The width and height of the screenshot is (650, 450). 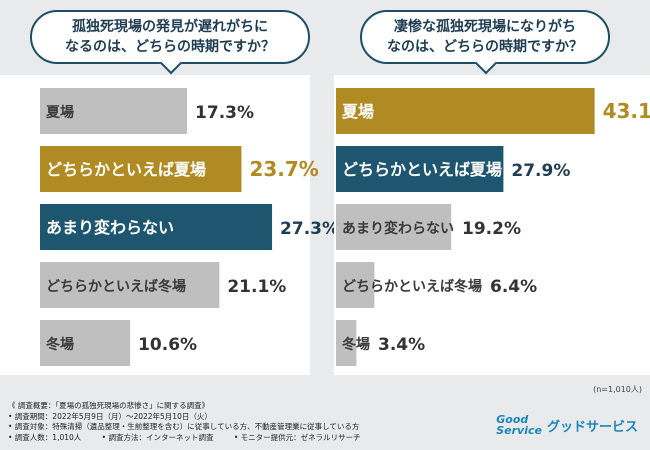 I want to click on question-left-line1: 孤独死現場の発見が遅れがちに, so click(x=170, y=27).